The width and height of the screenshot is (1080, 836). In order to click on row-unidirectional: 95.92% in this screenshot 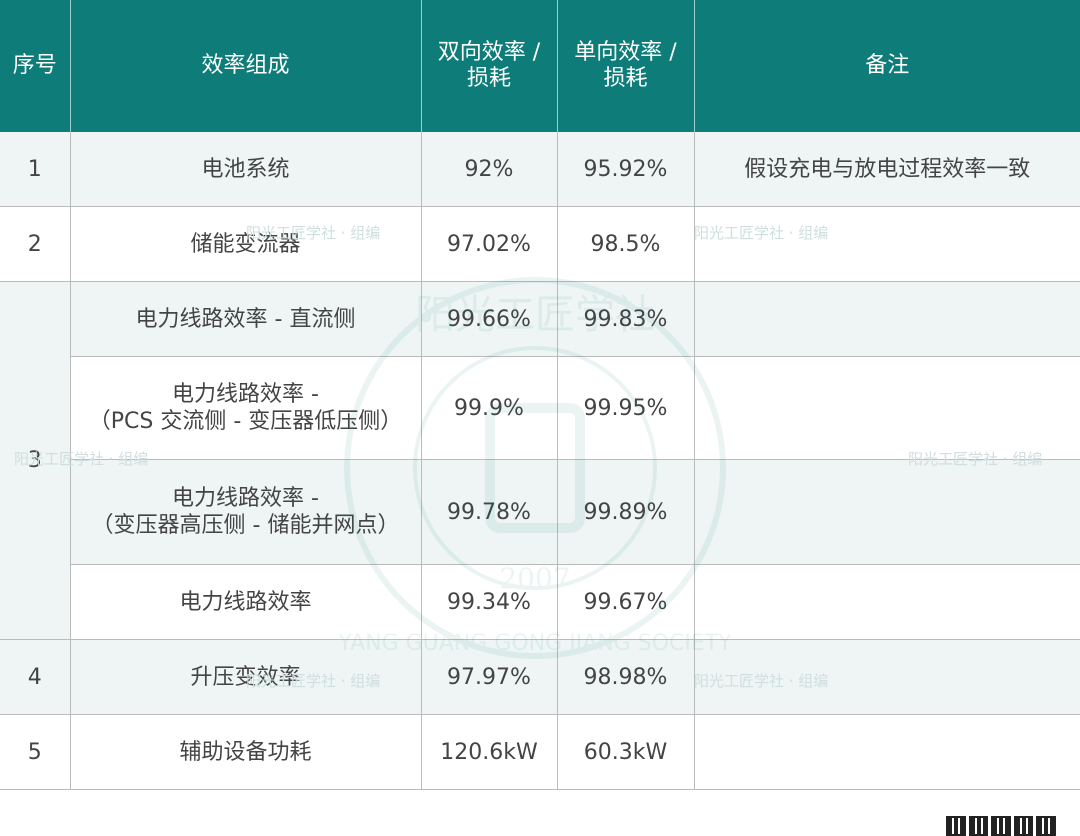, I will do `click(625, 169)`.